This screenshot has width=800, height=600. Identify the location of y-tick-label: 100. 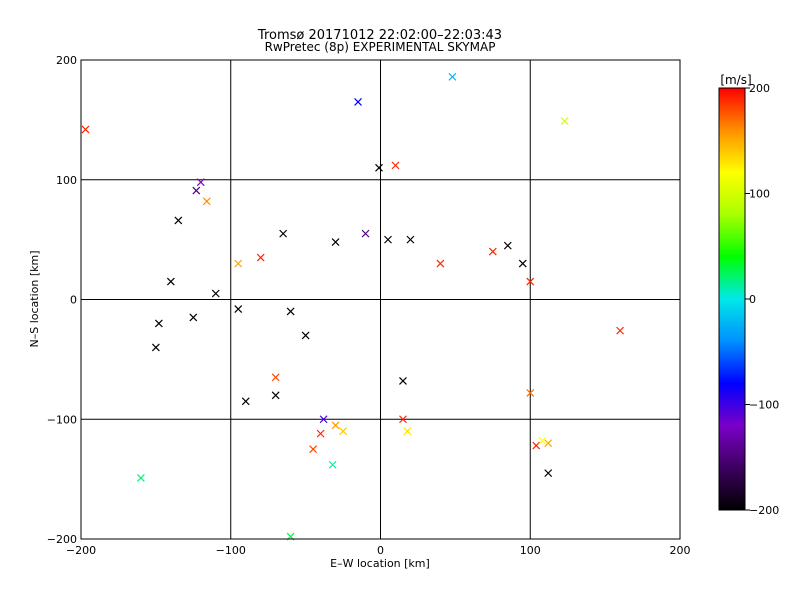
(66, 180).